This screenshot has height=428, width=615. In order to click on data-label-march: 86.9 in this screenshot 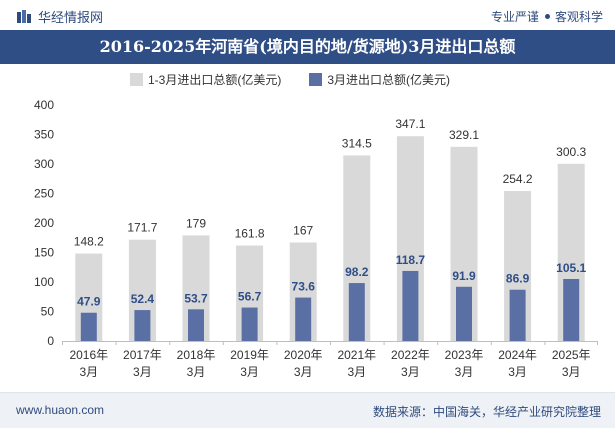, I will do `click(518, 279)`.